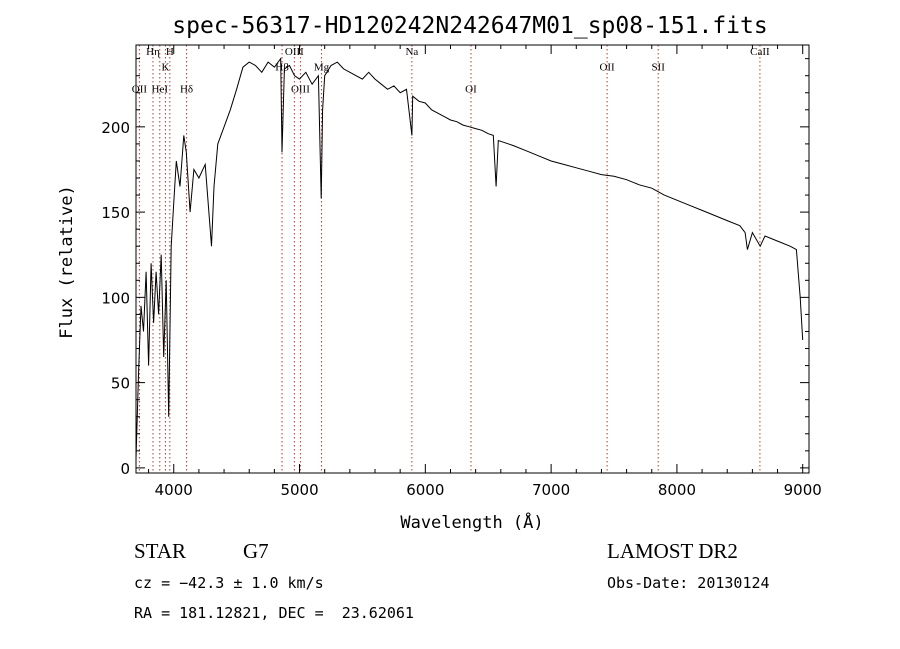 Image resolution: width=900 pixels, height=649 pixels. Describe the element at coordinates (115, 298) in the screenshot. I see `y-tick-label-100: 100` at that location.